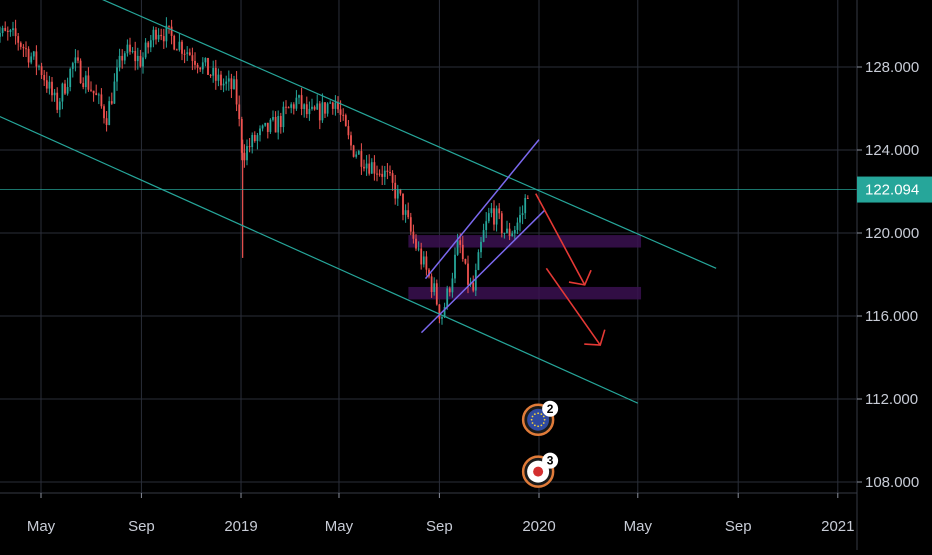 This screenshot has width=932, height=555. Describe the element at coordinates (525, 267) in the screenshot. I see `resistance-zones` at that location.